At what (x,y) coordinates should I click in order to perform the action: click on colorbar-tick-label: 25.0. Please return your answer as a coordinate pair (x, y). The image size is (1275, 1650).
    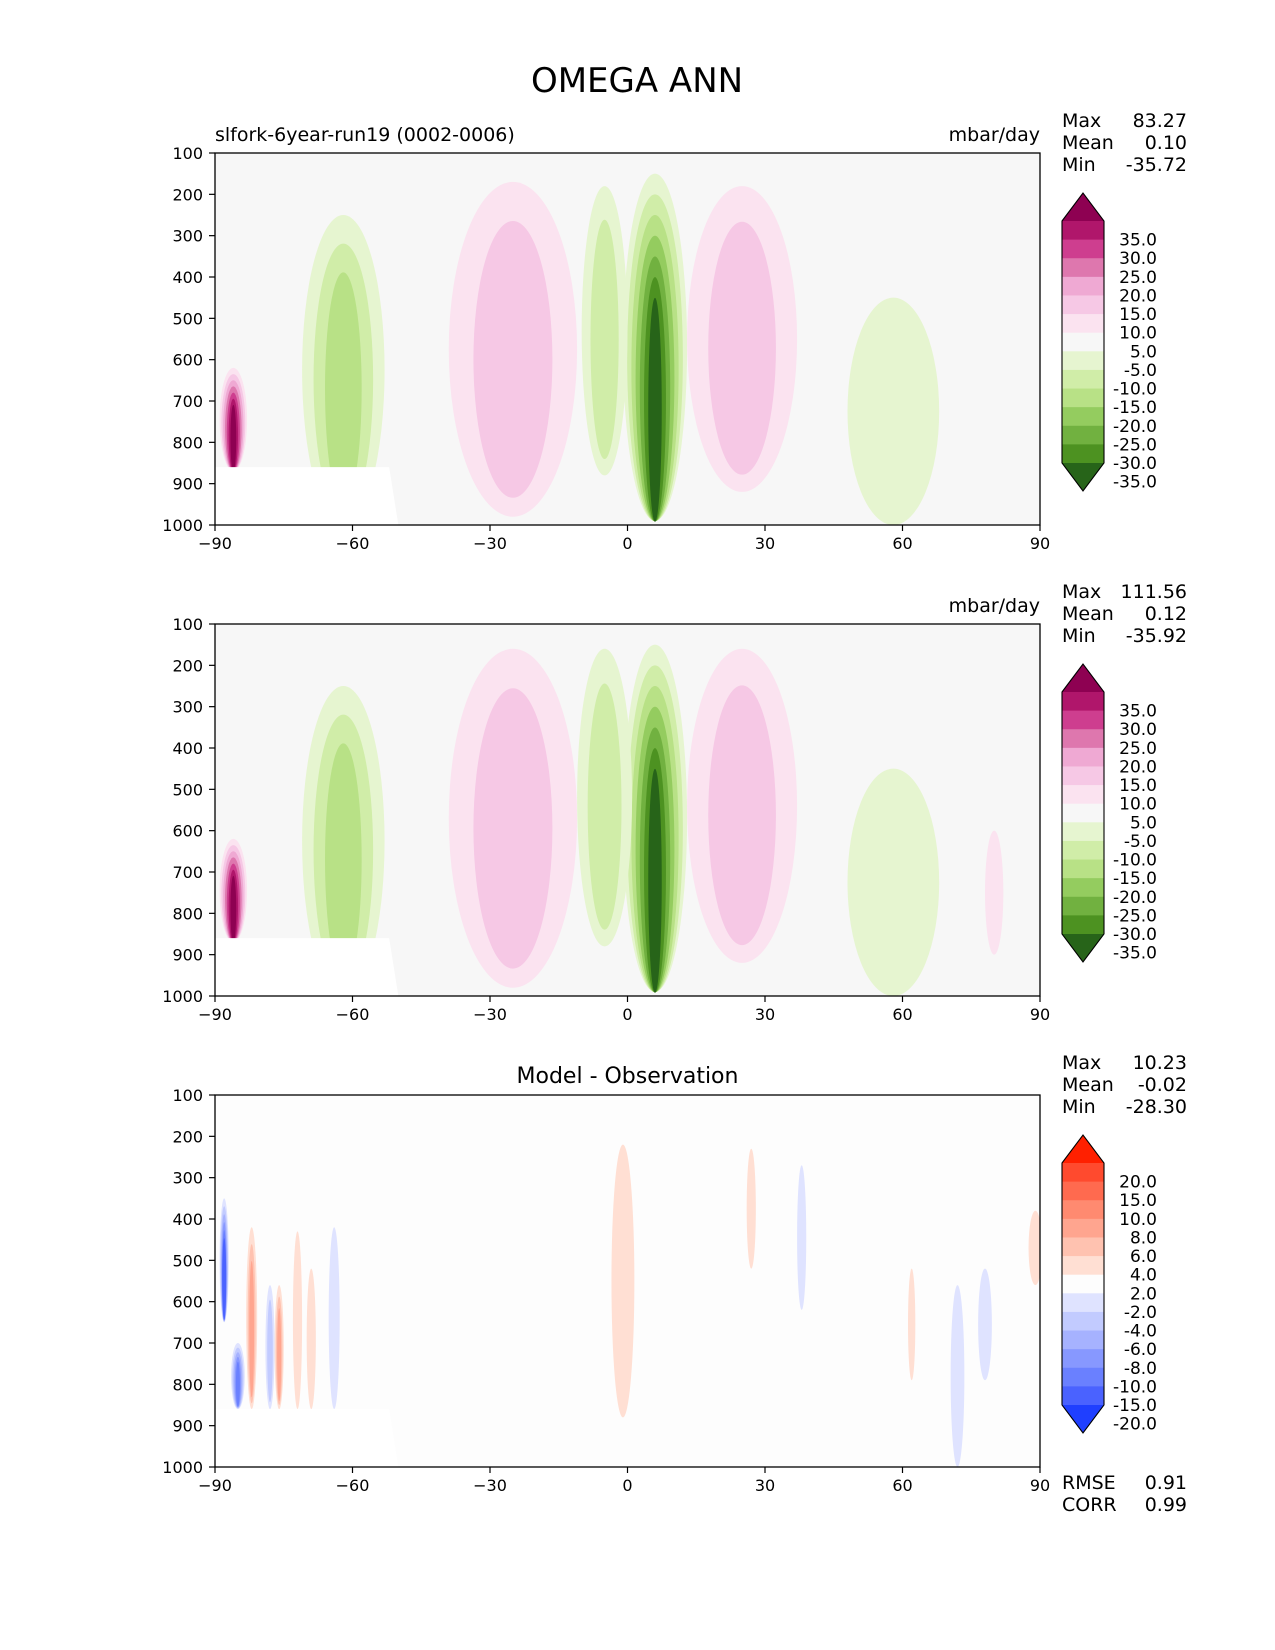
    Looking at the image, I should click on (1138, 749).